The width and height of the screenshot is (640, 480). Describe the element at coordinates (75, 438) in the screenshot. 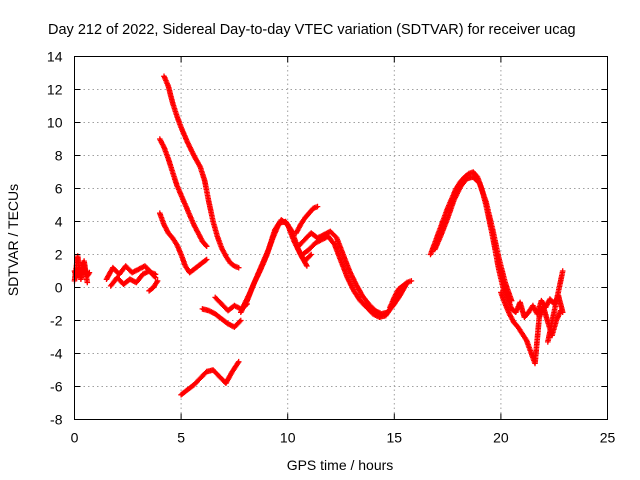

I see `x-tick-label: 0` at that location.